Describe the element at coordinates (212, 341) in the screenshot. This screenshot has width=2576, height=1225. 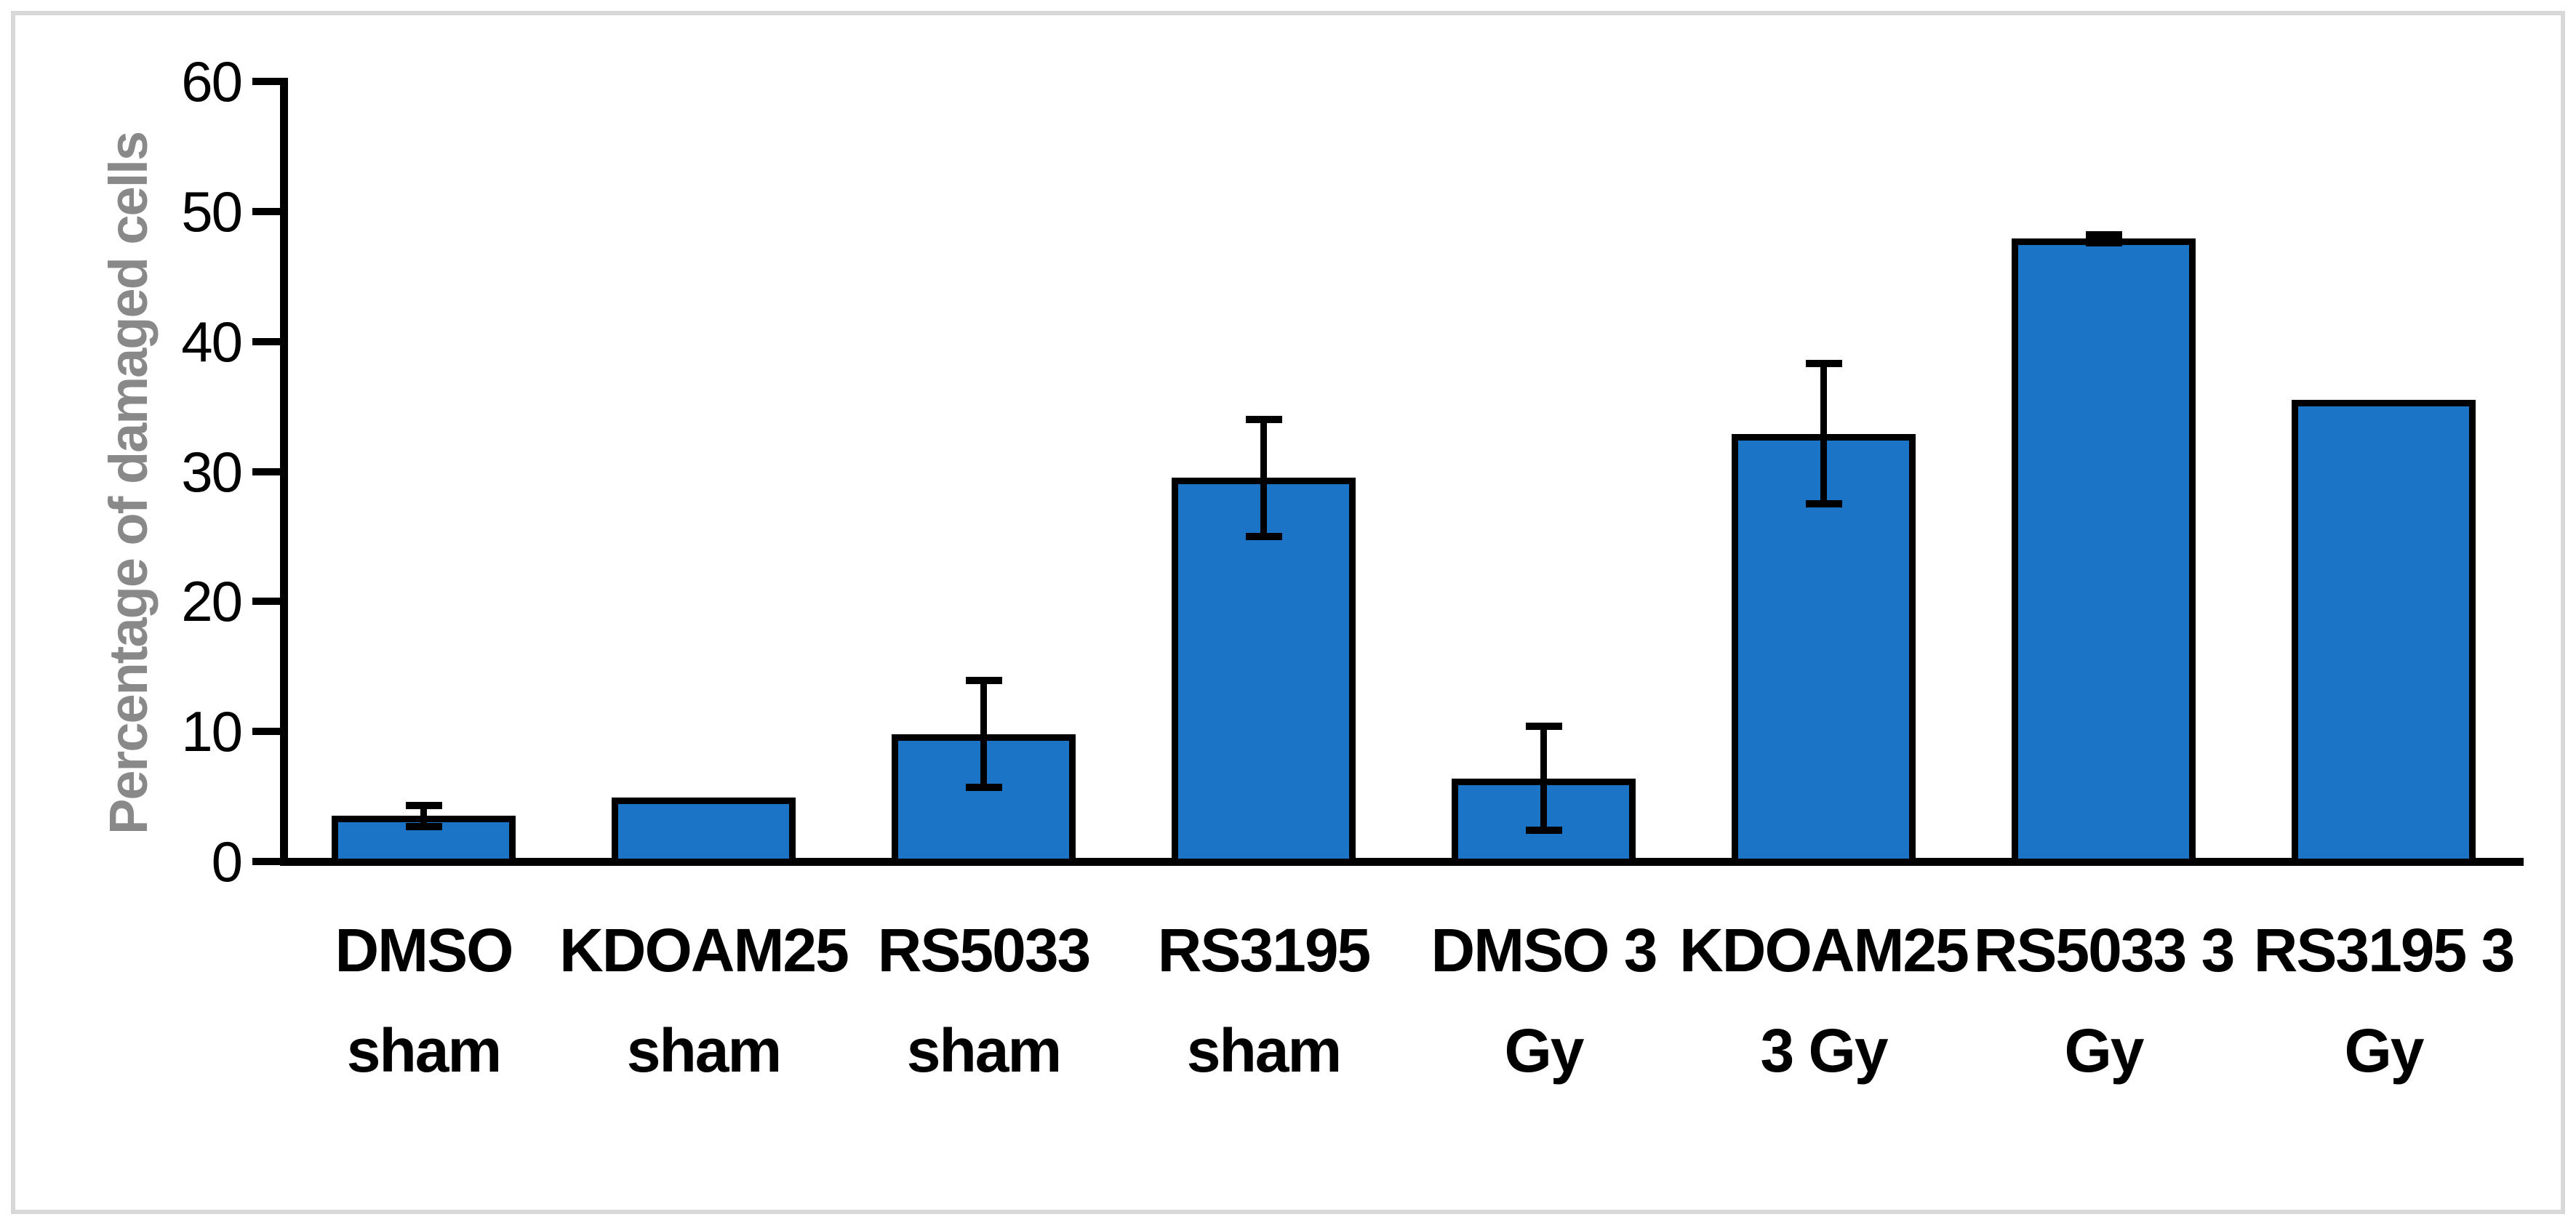
I see `y-tick-label: 40` at that location.